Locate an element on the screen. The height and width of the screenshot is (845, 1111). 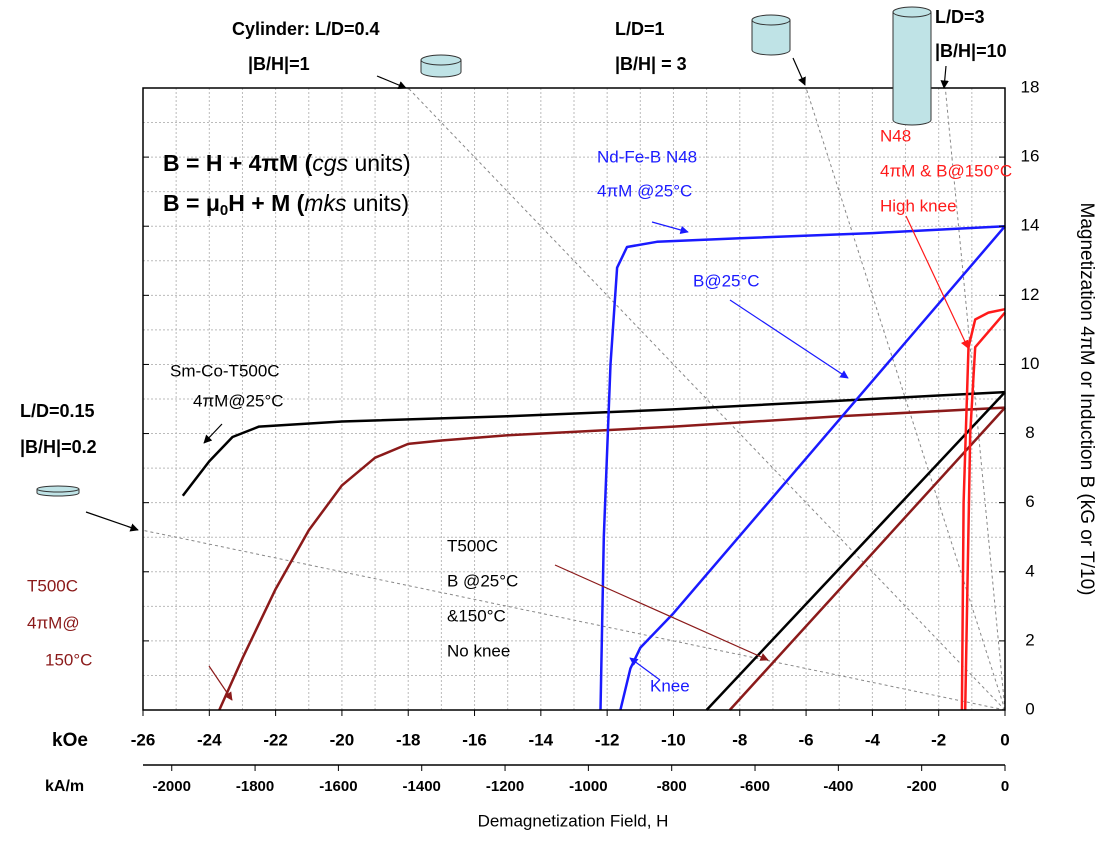
x-tick-label: -26 is located at coordinates (143, 739).